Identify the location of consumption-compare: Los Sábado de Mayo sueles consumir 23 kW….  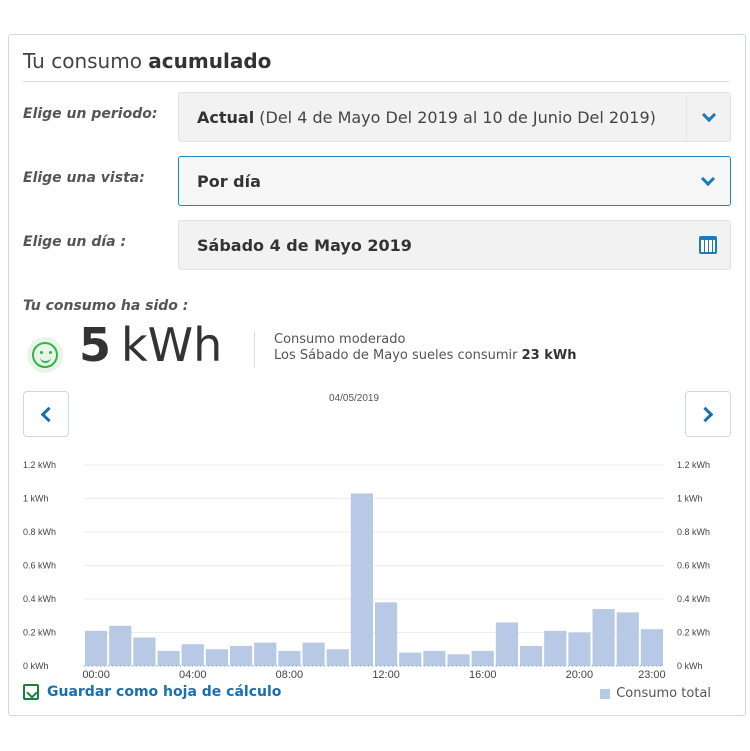
(425, 355).